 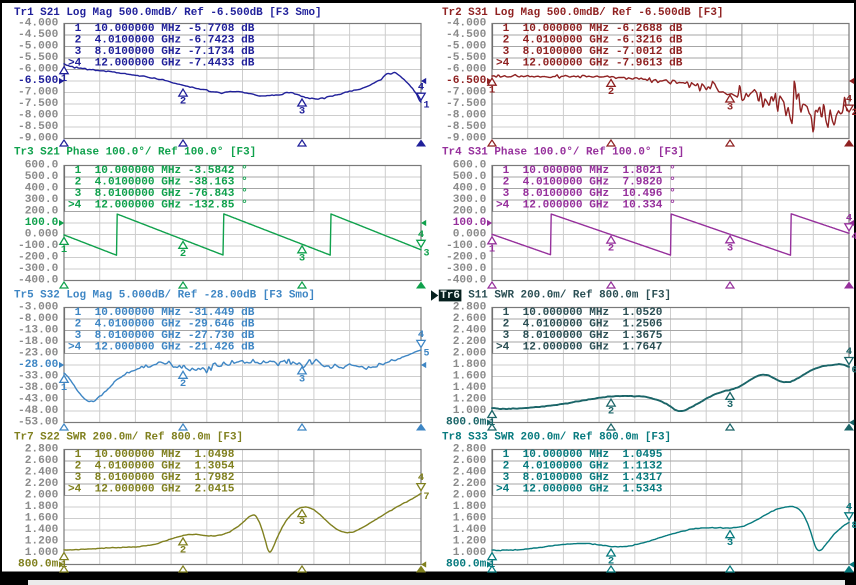 What do you see at coordinates (470, 166) in the screenshot?
I see `svg-text: 600.0` at bounding box center [470, 166].